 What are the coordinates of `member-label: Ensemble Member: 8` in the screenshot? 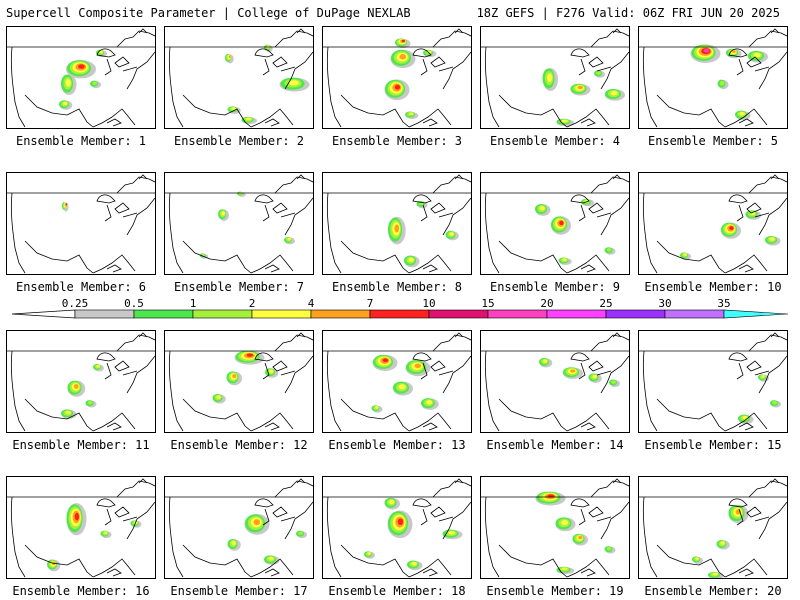 It's located at (397, 287).